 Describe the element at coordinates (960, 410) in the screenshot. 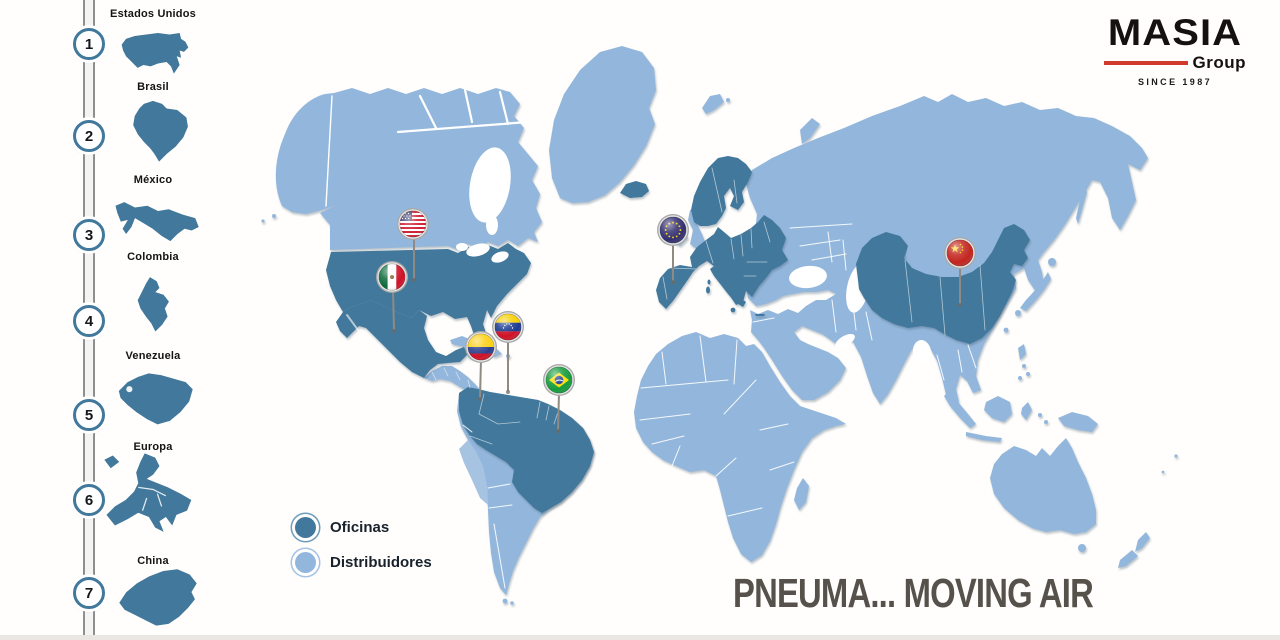

I see `sumatra` at that location.